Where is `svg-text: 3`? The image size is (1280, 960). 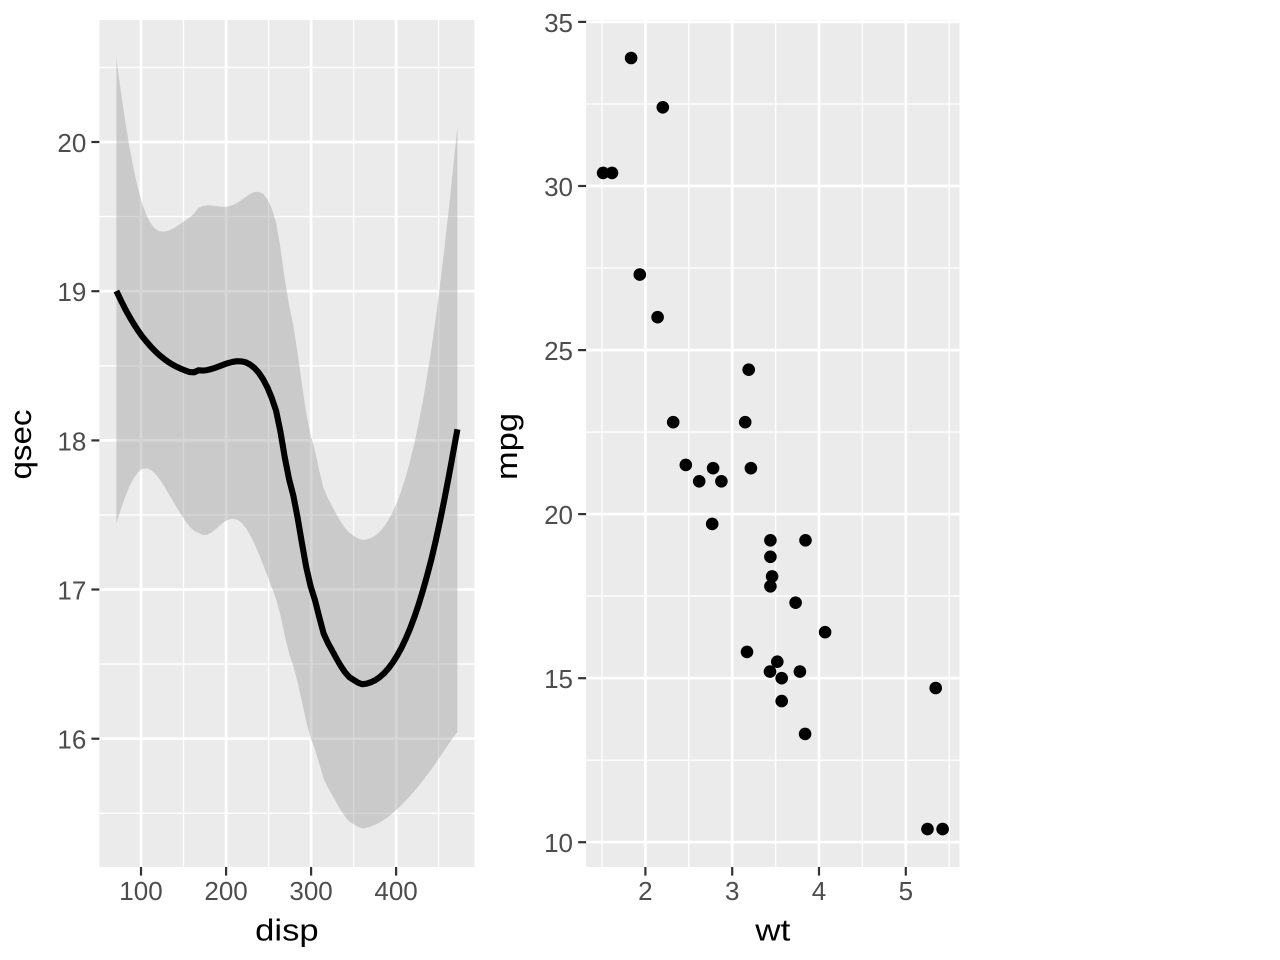
svg-text: 3 is located at coordinates (732, 891).